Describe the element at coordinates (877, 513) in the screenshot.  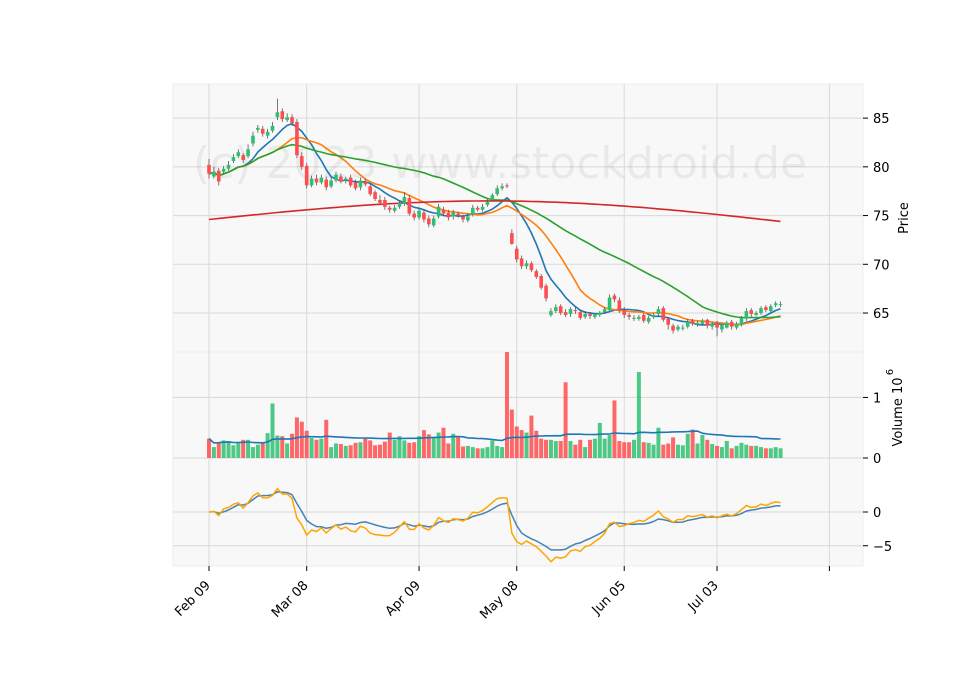
I see `indicator-tick-label: 0` at that location.